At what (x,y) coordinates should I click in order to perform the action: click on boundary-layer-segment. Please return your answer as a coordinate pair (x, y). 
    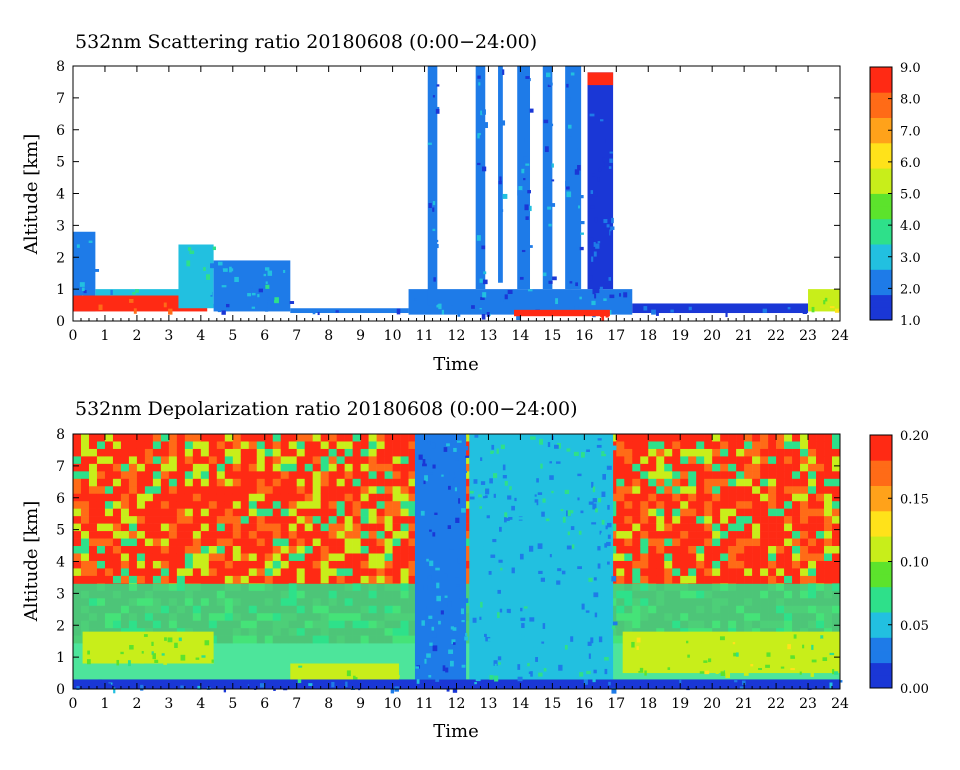
    Looking at the image, I should click on (562, 313).